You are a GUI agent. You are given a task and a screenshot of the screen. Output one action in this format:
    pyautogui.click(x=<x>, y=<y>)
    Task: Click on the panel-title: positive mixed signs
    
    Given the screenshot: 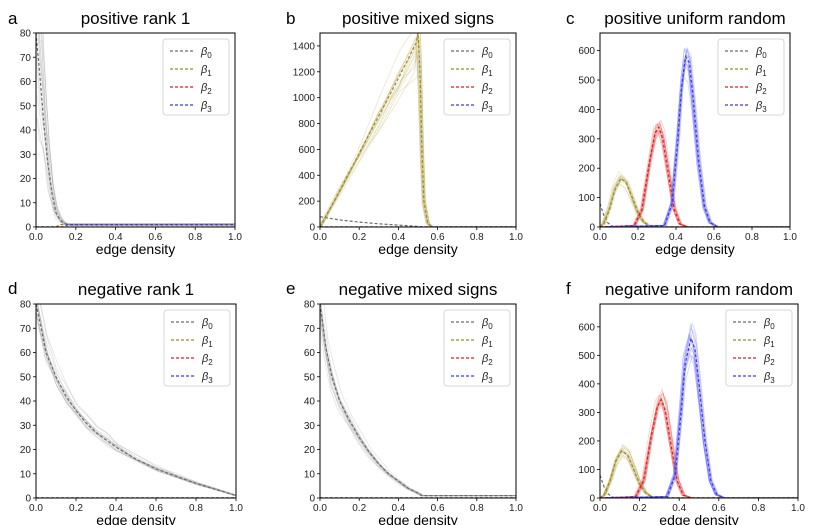 What is the action you would take?
    pyautogui.click(x=418, y=18)
    